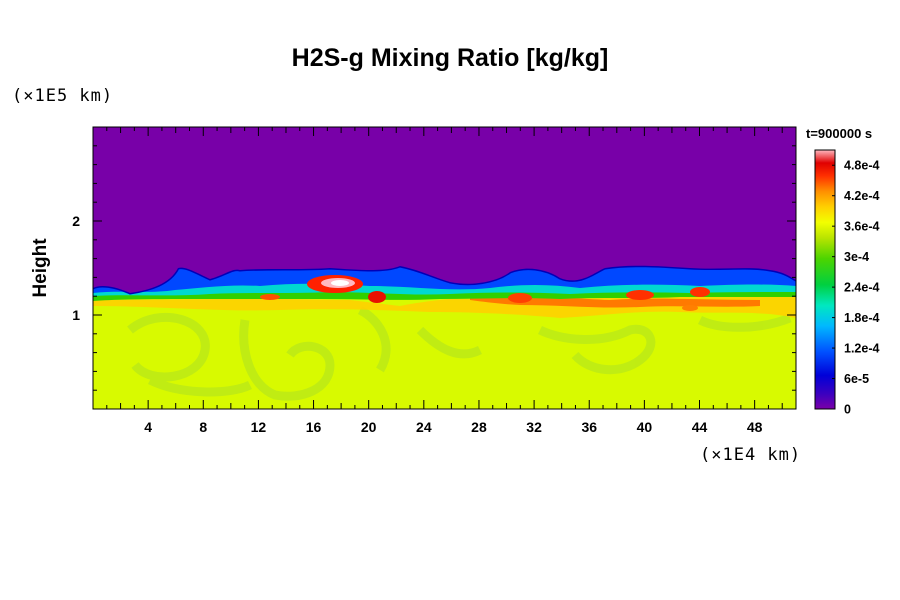 This screenshot has height=600, width=900. I want to click on colorbar-tick-label: 3e-4, so click(856, 257).